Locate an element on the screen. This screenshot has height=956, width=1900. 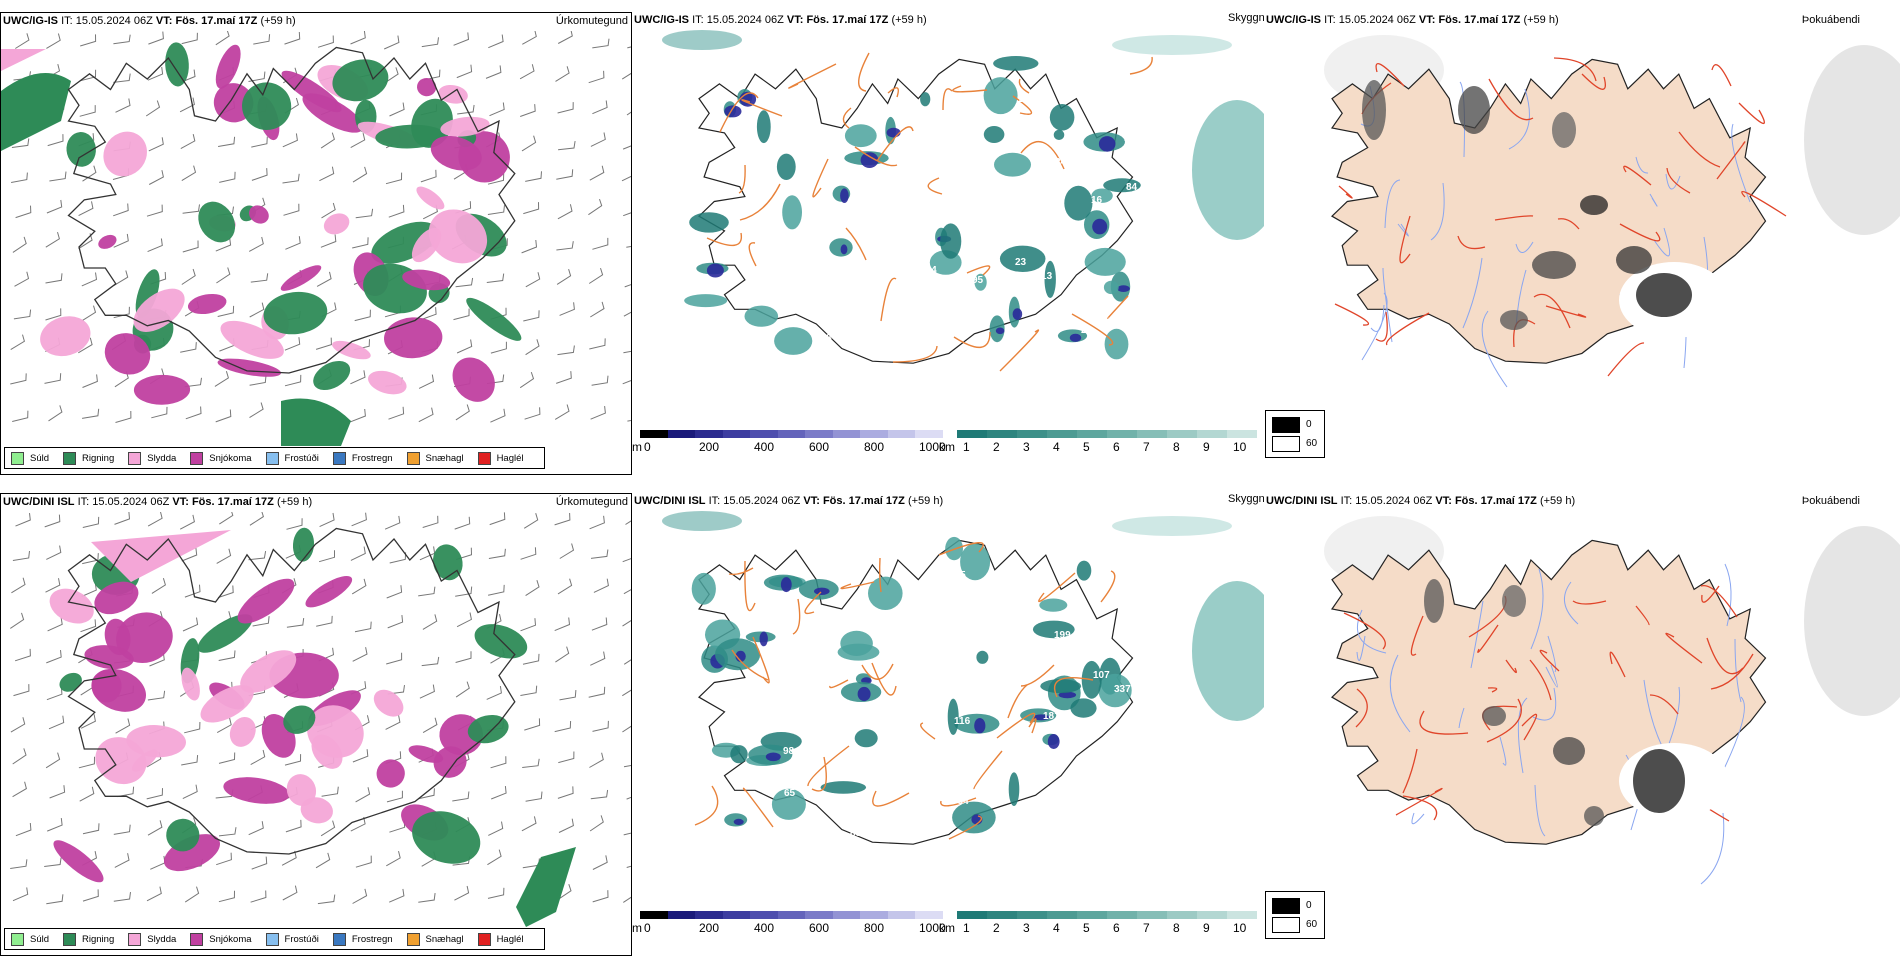
ceiling-value-label: 116 is located at coordinates (962, 721).